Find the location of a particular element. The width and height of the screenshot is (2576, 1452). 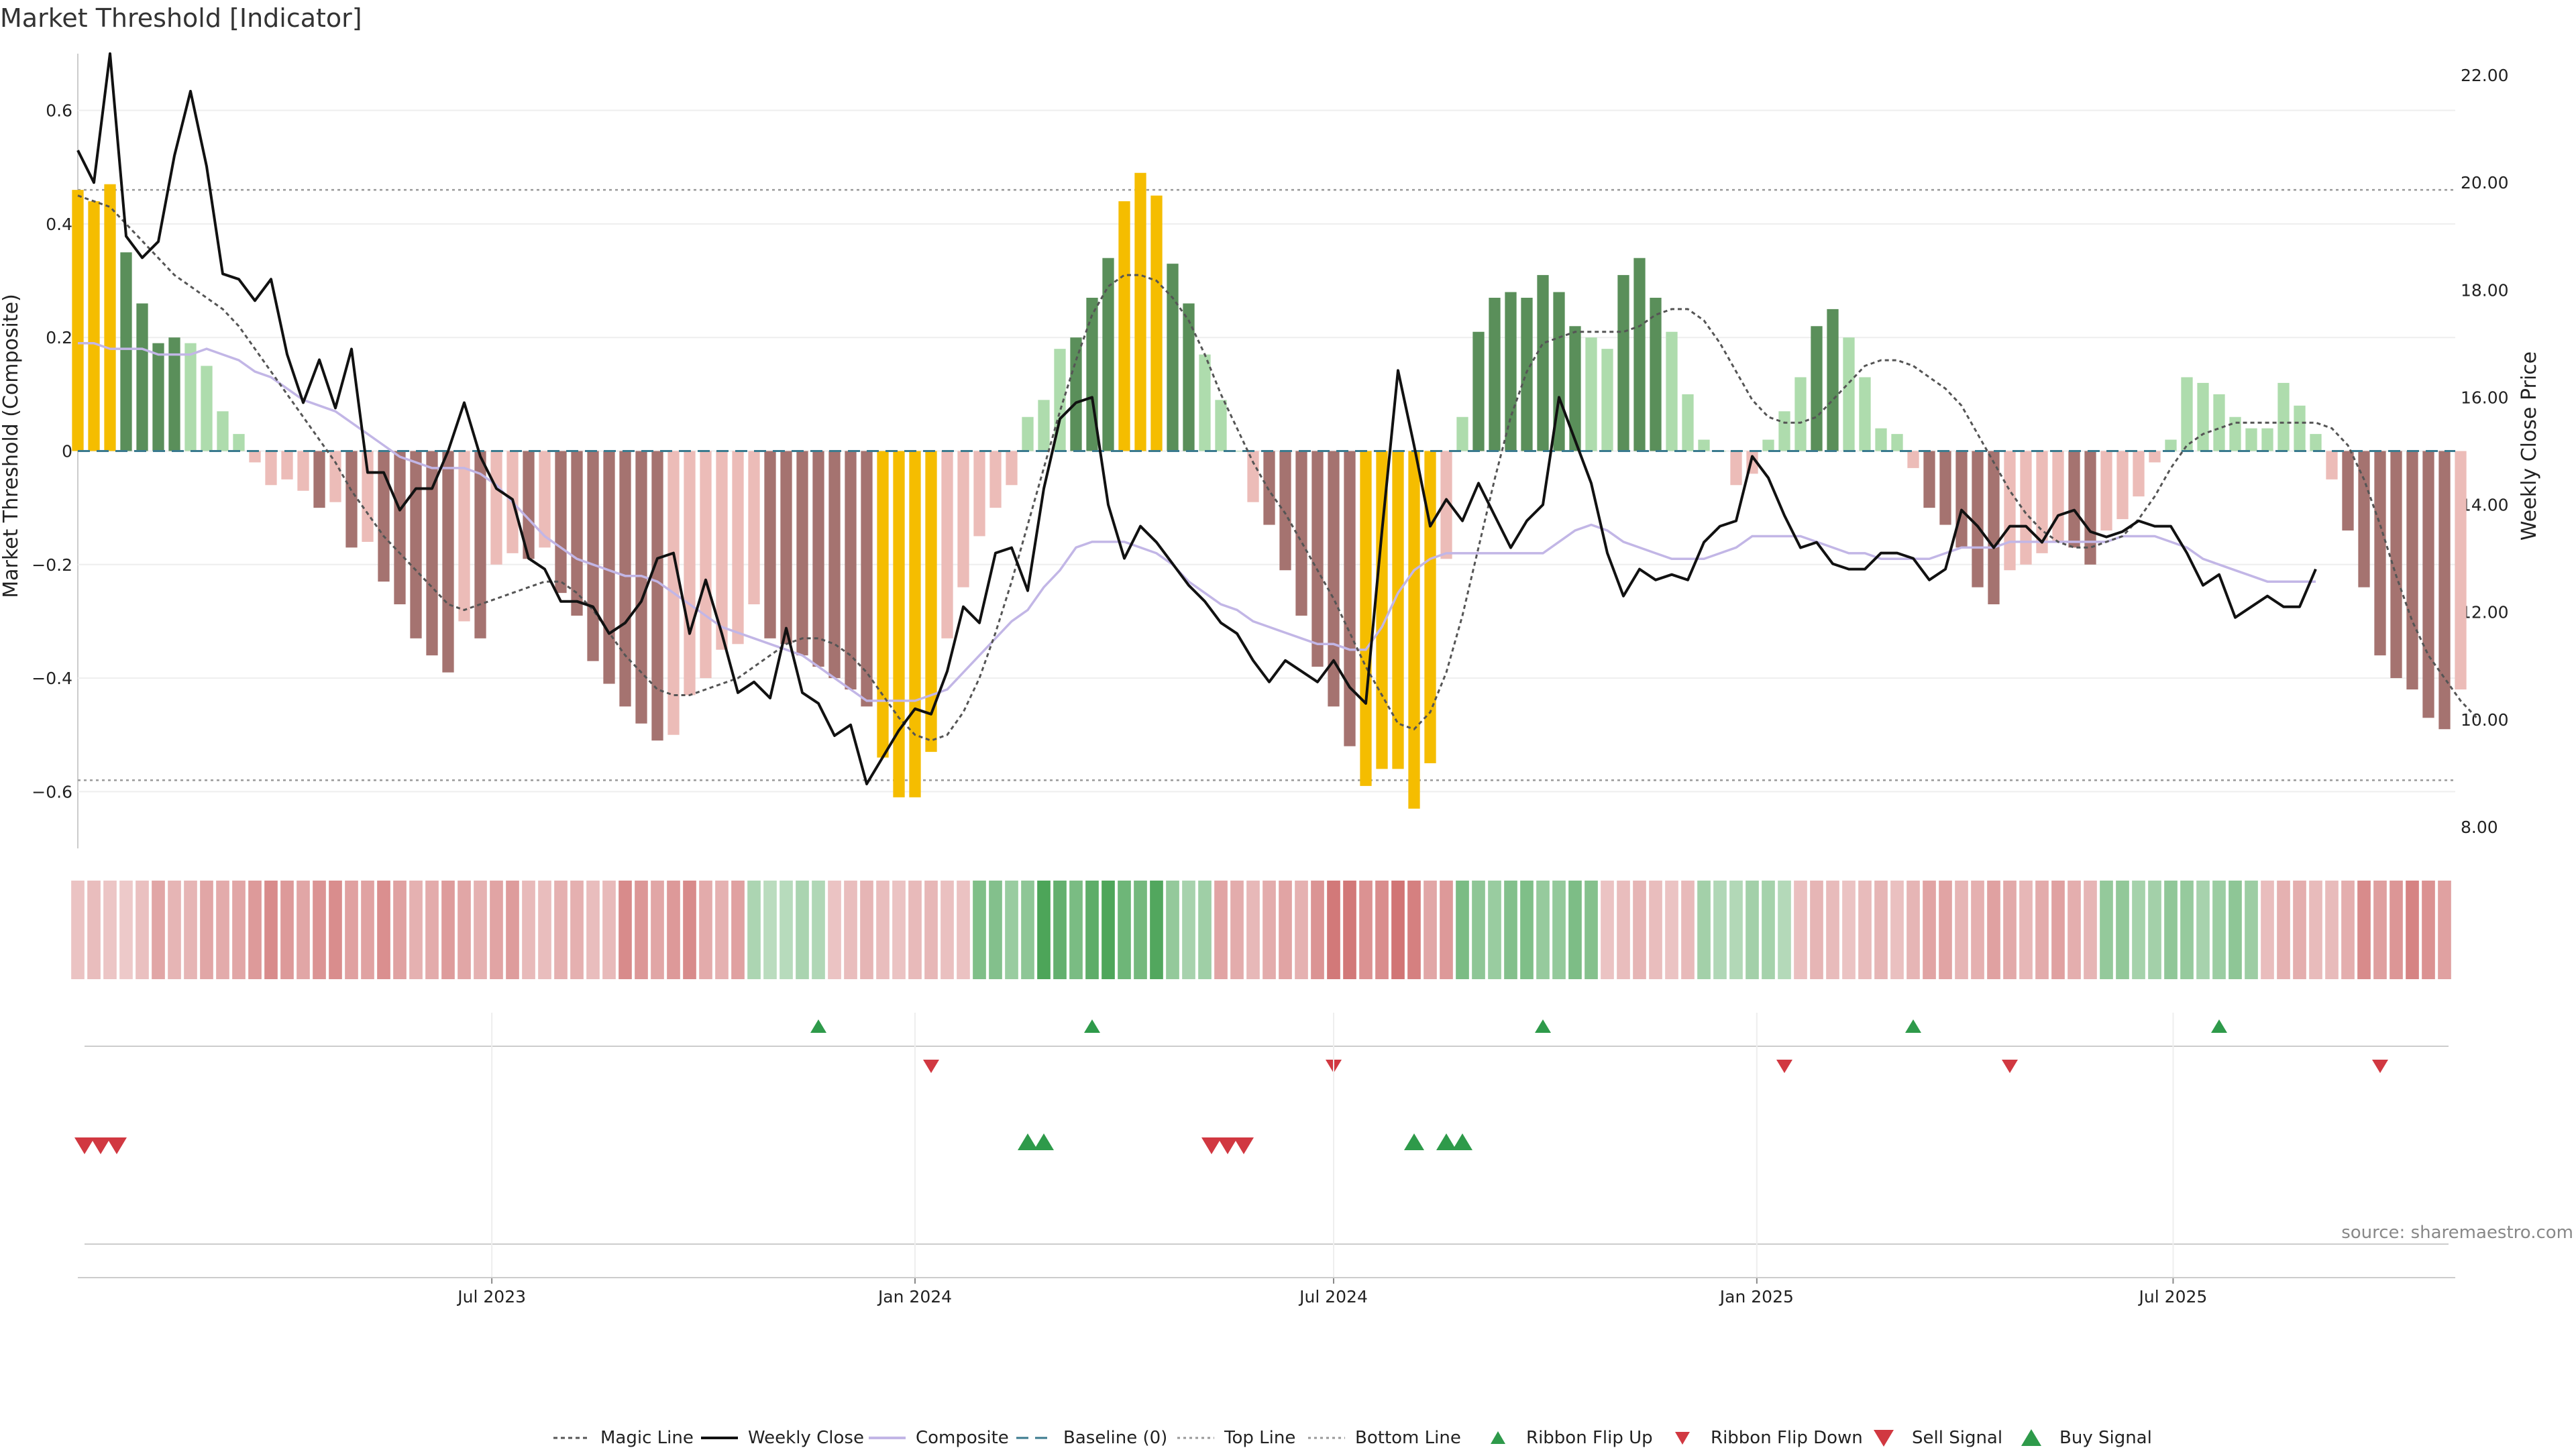

legend-item: Magic Line is located at coordinates (623, 1438).